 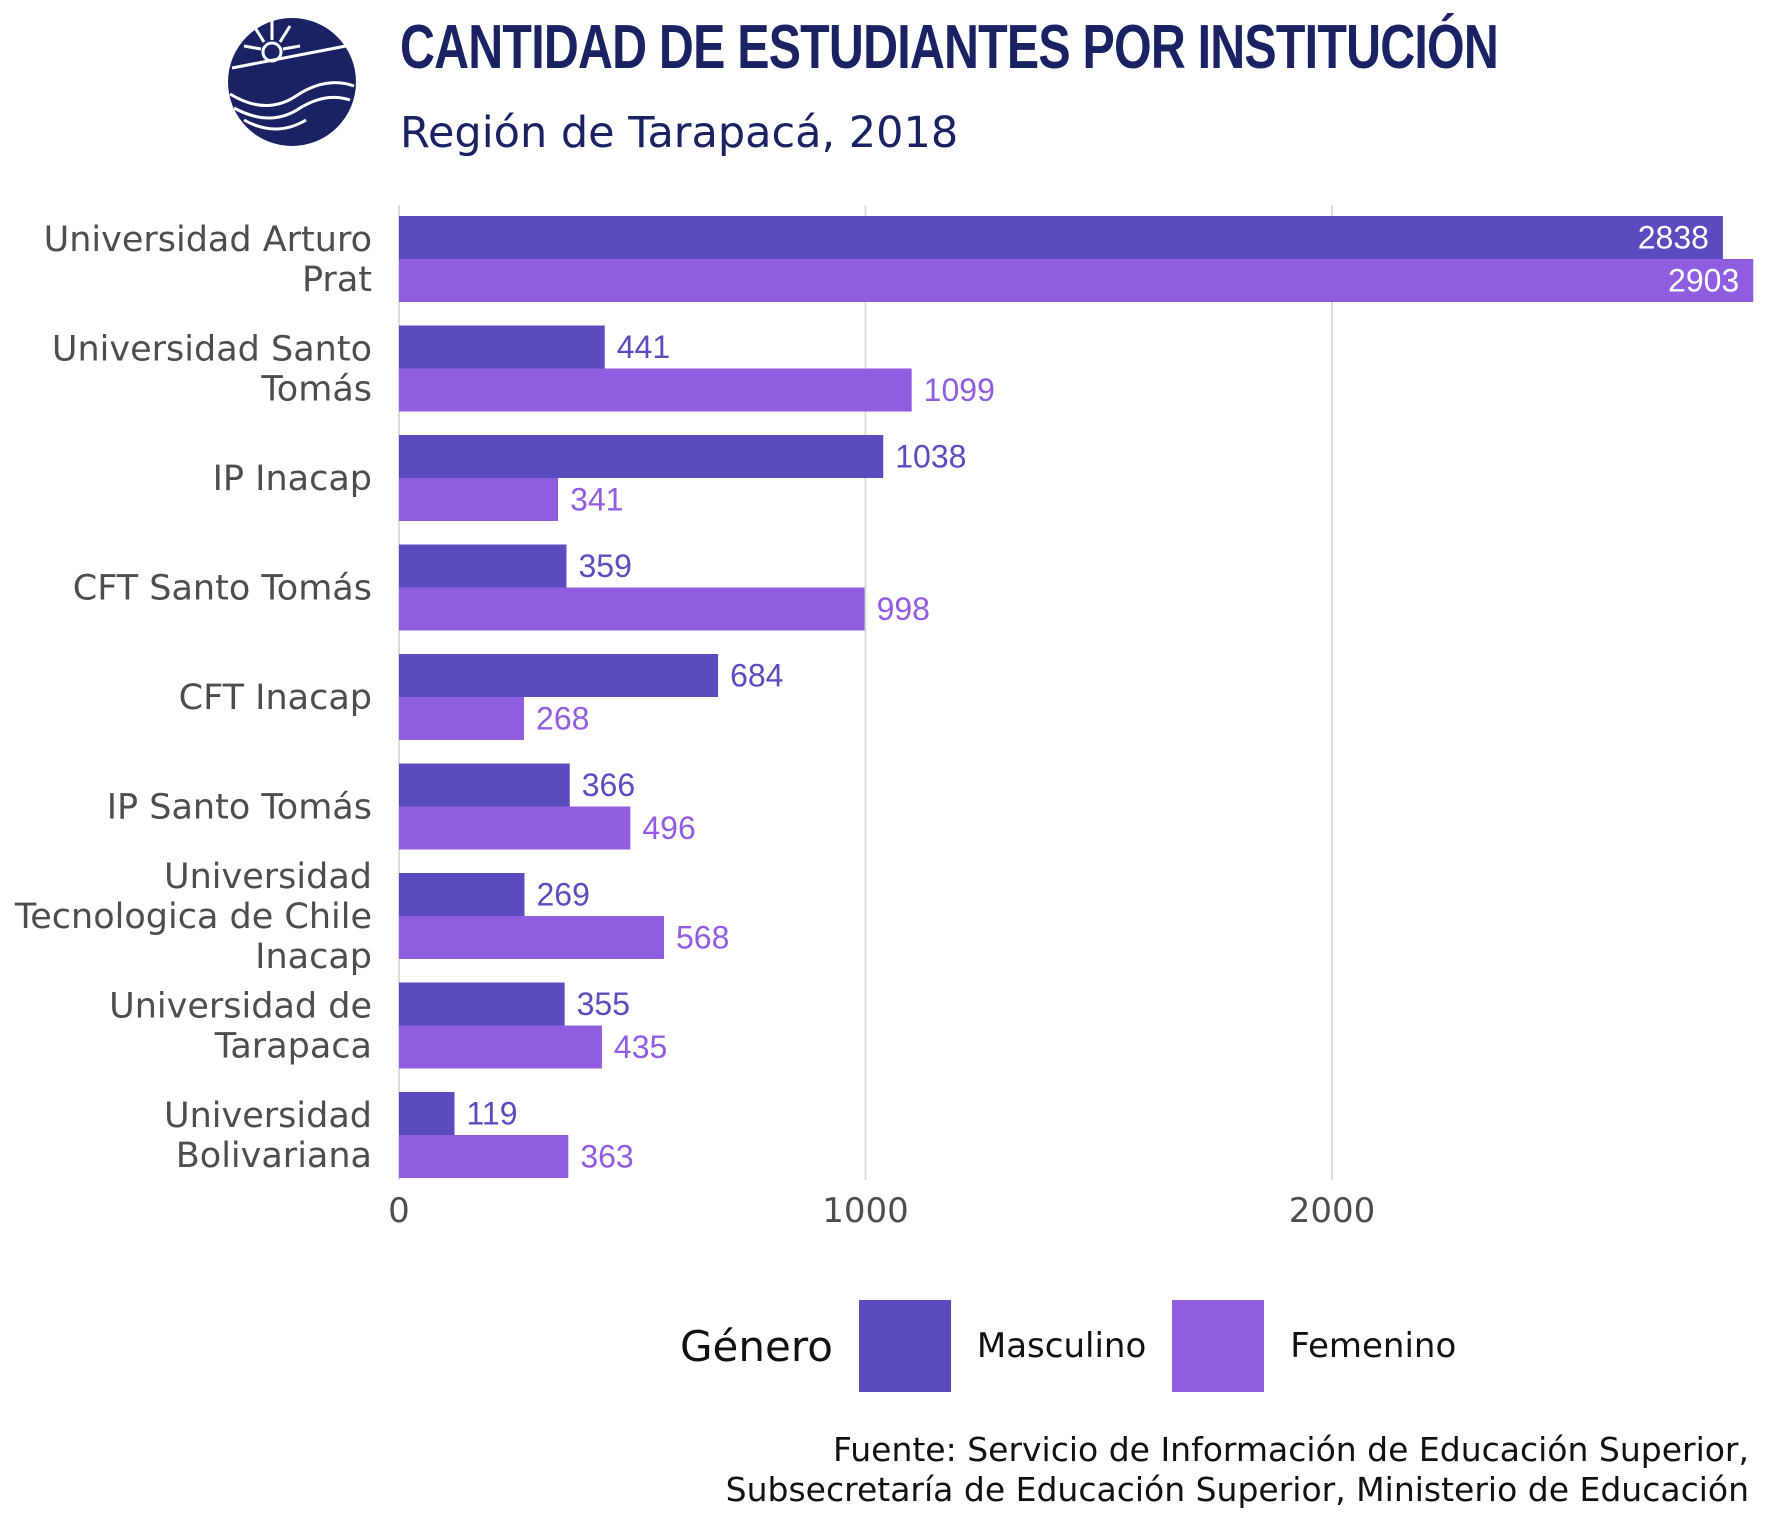 What do you see at coordinates (1373, 1346) in the screenshot?
I see `legend-label-femenino: Femenino` at bounding box center [1373, 1346].